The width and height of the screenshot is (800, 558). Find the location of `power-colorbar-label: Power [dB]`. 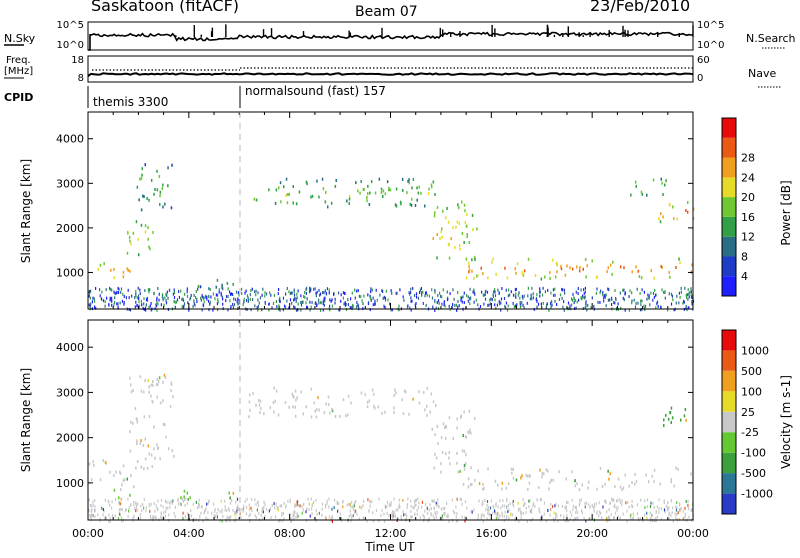

power-colorbar-label: Power [dB] is located at coordinates (786, 212).